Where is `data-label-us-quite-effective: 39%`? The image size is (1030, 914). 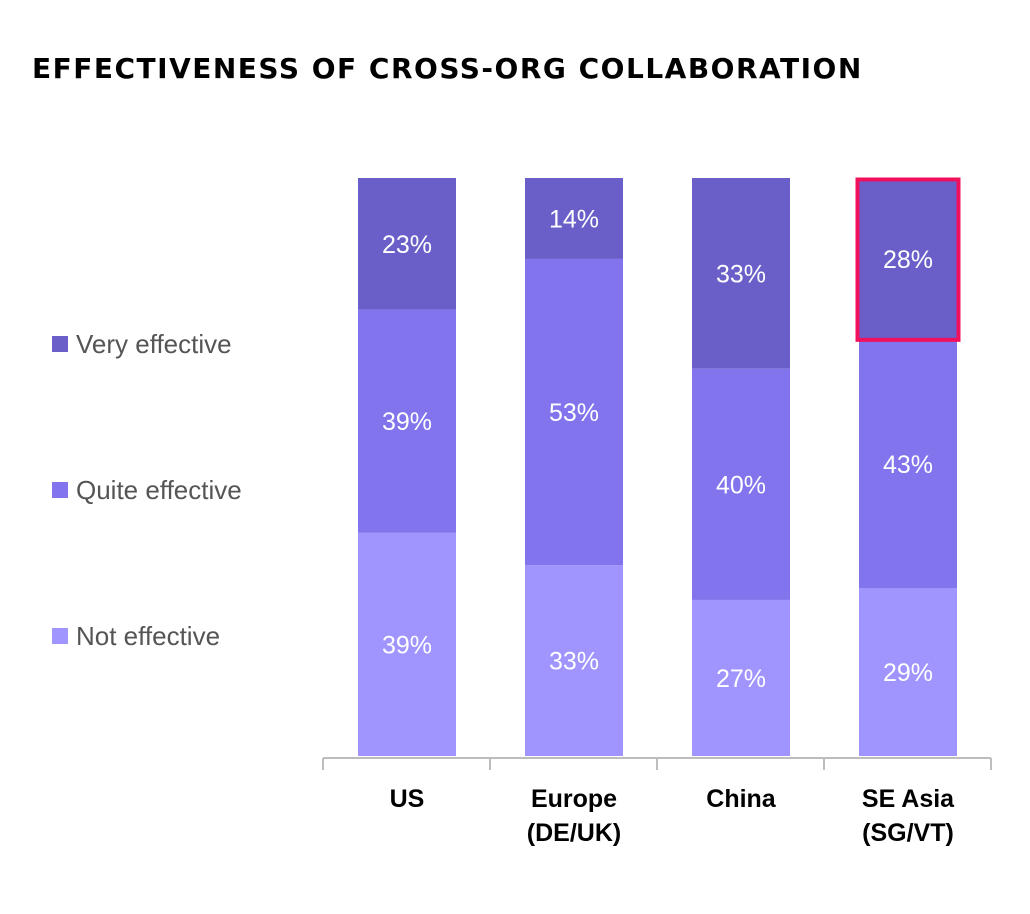 data-label-us-quite-effective: 39% is located at coordinates (407, 422).